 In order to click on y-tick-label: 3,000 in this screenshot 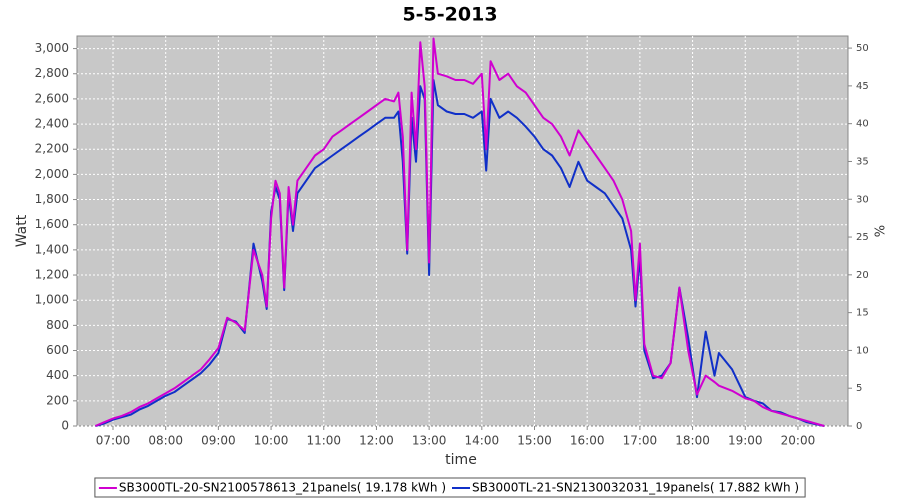, I will do `click(52, 48)`.